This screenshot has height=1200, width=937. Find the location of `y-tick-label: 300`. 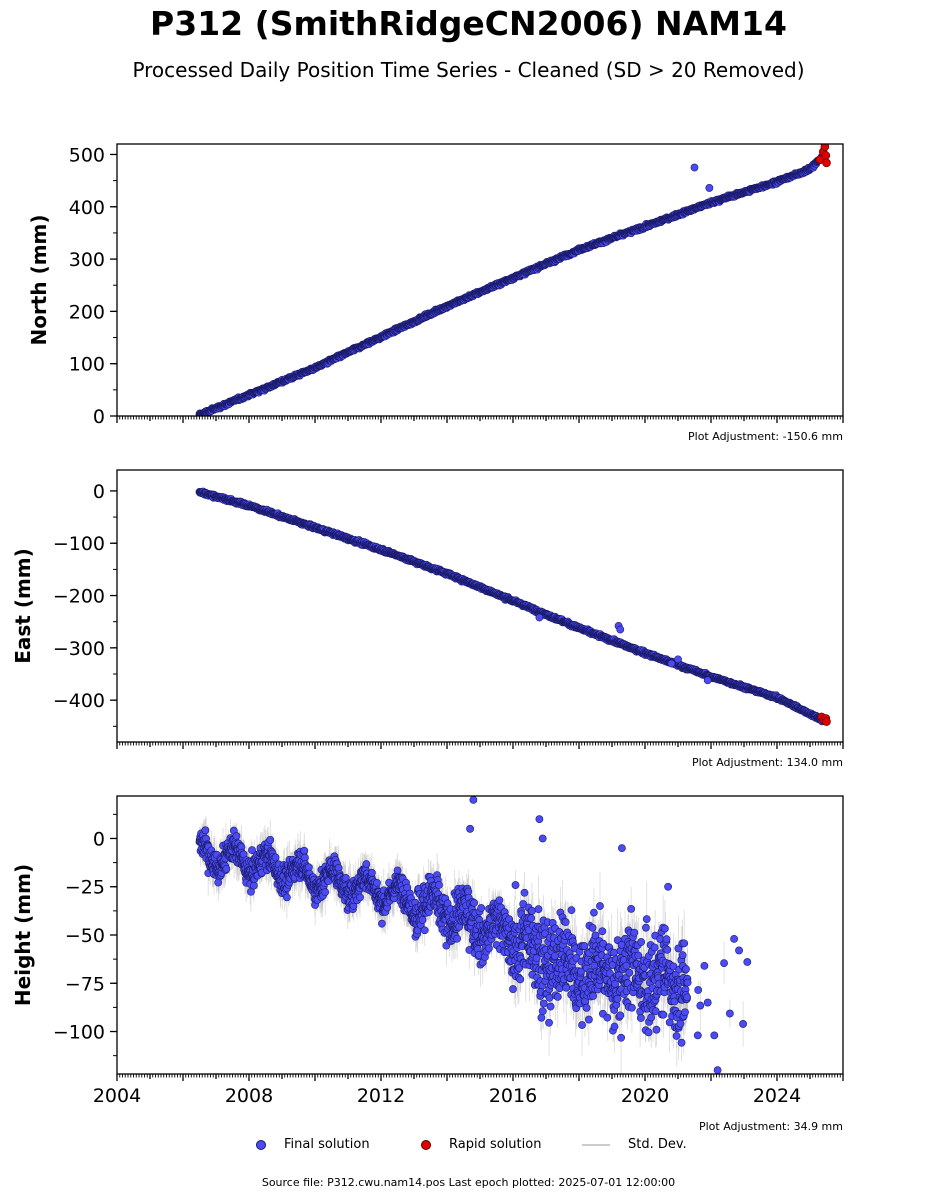

y-tick-label: 300 is located at coordinates (87, 260).